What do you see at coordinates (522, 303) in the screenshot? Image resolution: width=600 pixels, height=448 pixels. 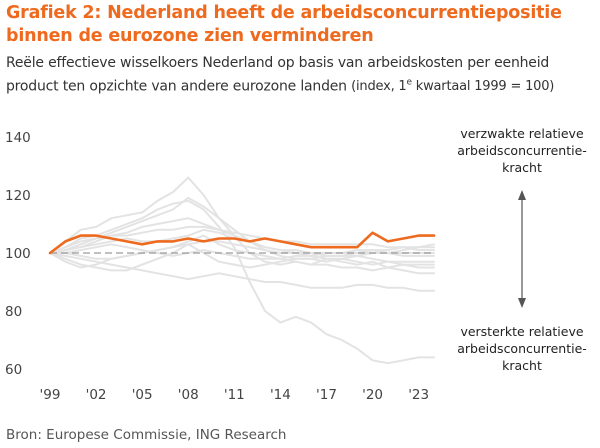 I see `arrow-head-down` at bounding box center [522, 303].